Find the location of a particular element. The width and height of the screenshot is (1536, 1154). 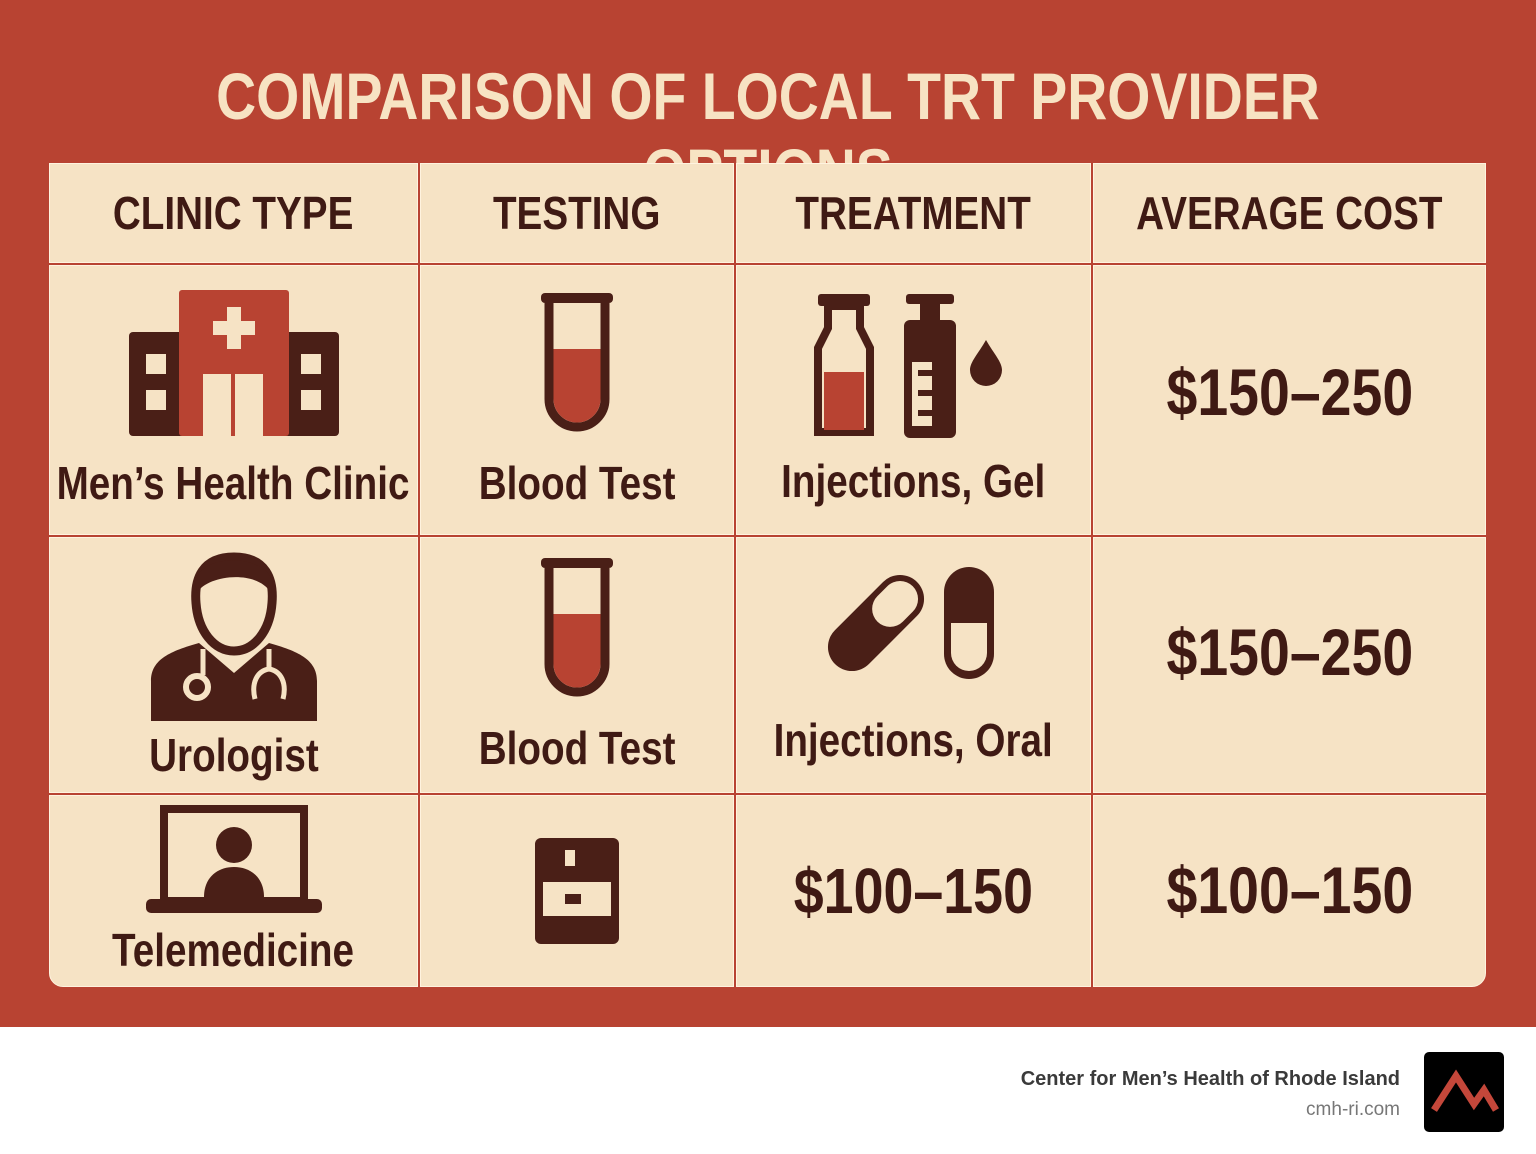

cell-clinic-type: Men’s Health Clinic is located at coordinates (233, 400).